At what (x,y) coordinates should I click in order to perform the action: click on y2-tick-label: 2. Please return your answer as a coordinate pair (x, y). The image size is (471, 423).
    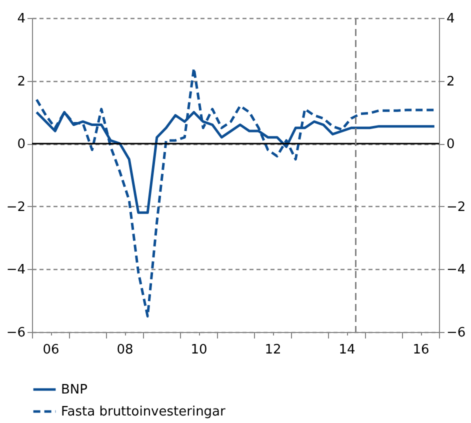
    Looking at the image, I should click on (450, 82).